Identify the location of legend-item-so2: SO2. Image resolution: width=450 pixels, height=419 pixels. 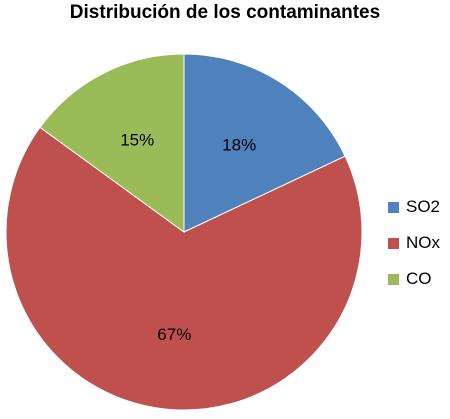
(414, 207).